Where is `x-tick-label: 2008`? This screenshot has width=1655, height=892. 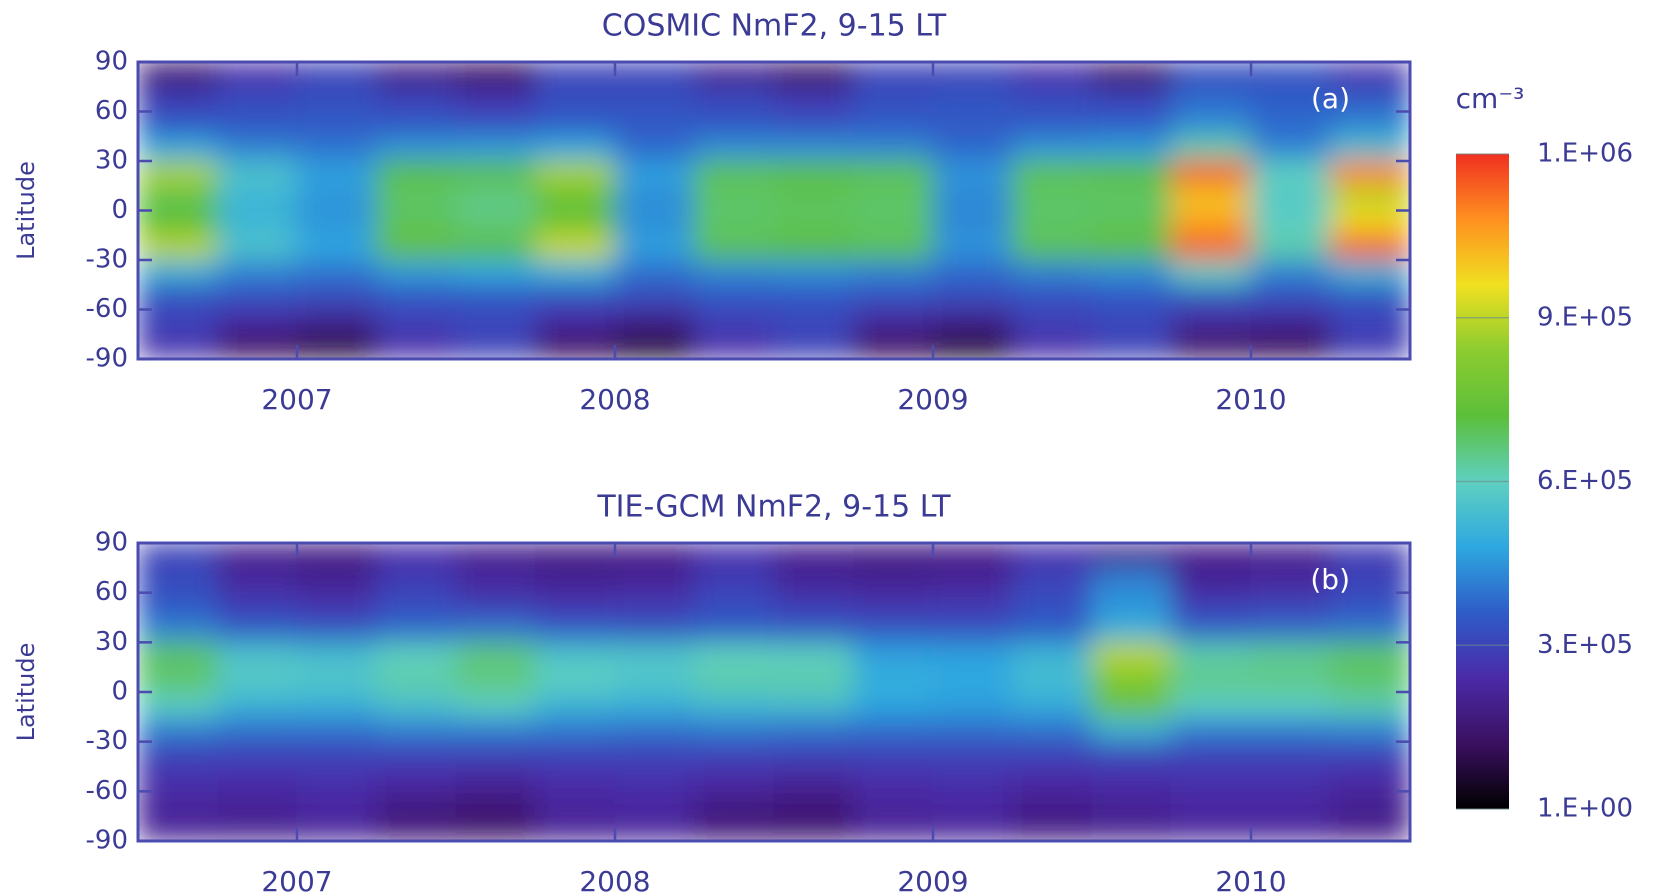 x-tick-label: 2008 is located at coordinates (614, 399).